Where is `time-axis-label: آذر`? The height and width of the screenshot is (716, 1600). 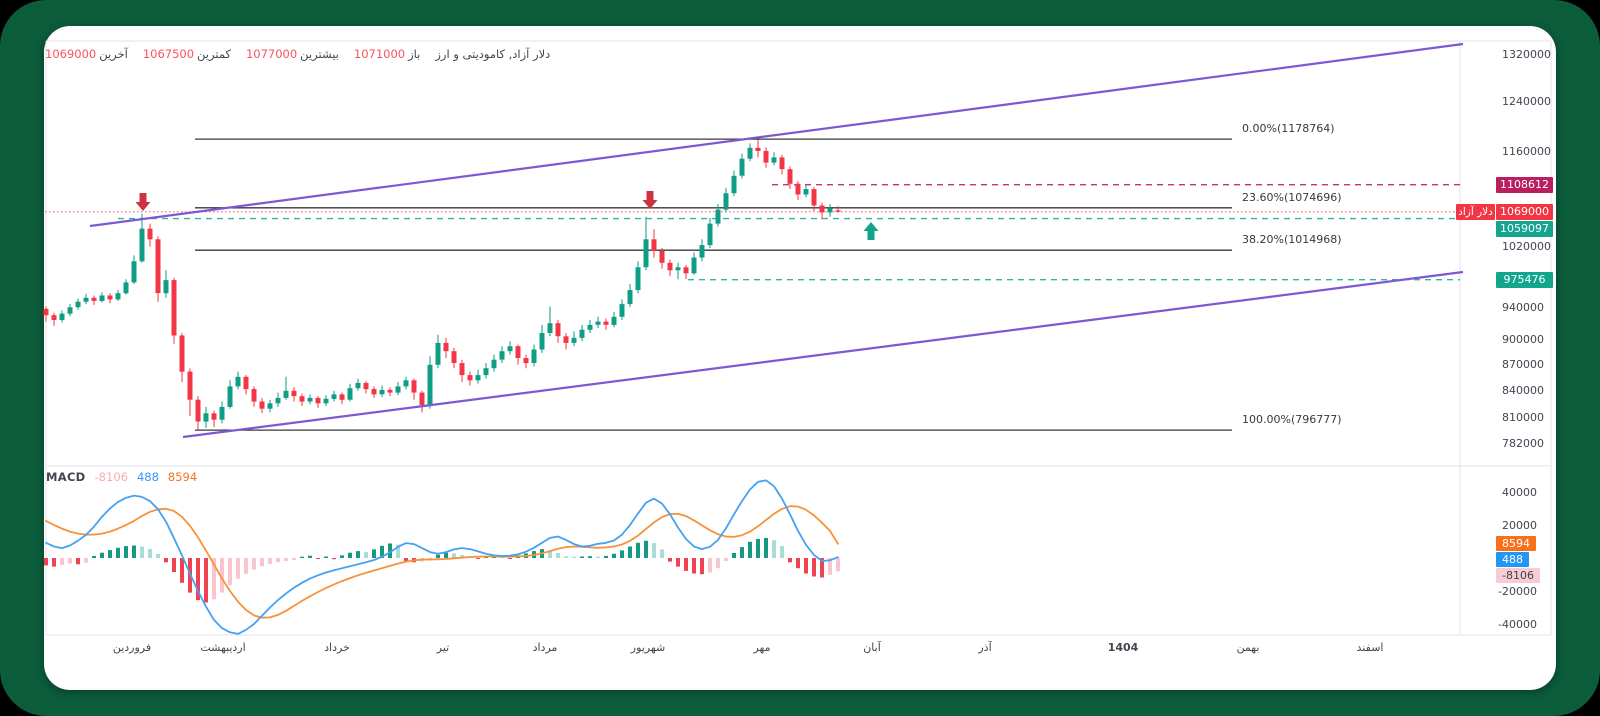 time-axis-label: آذر is located at coordinates (985, 647).